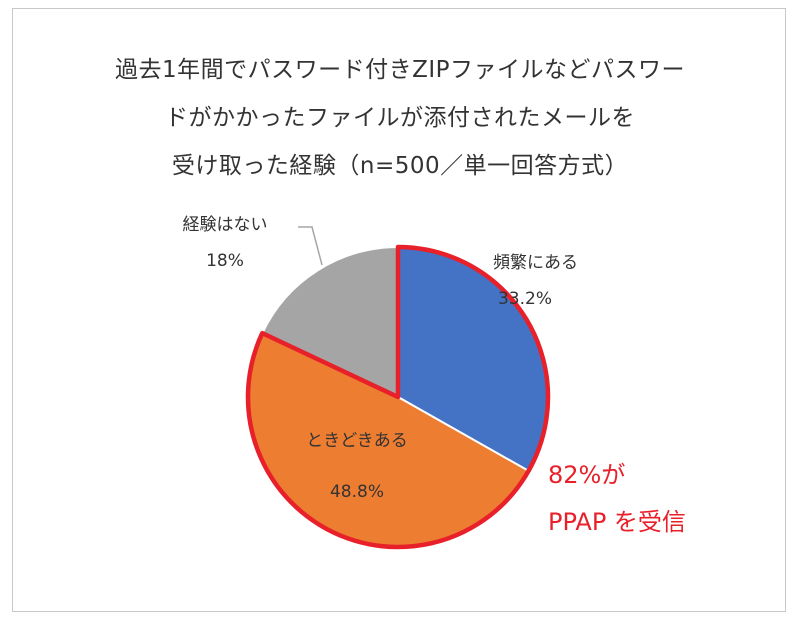 Image resolution: width=800 pixels, height=624 pixels. I want to click on slice-value-never: 18%, so click(225, 261).